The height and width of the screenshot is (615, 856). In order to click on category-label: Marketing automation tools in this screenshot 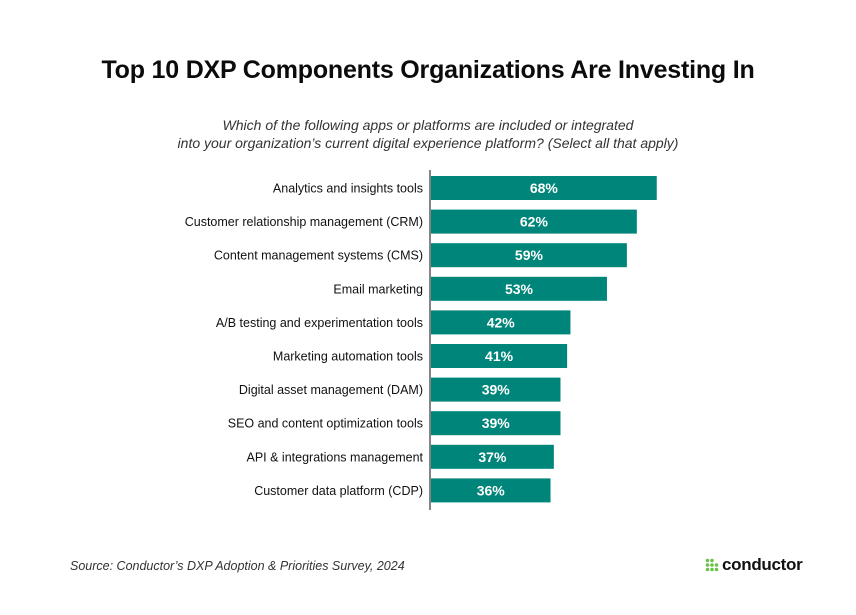, I will do `click(348, 357)`.